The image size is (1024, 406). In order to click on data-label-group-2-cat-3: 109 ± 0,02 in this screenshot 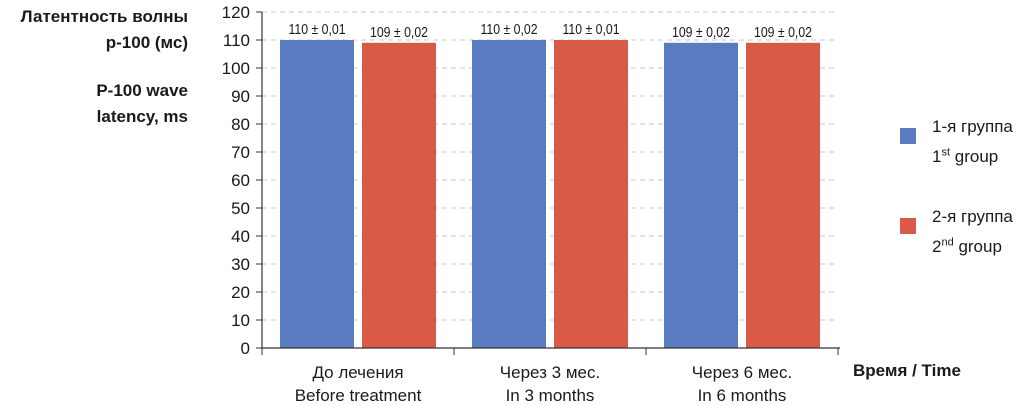, I will do `click(783, 32)`.